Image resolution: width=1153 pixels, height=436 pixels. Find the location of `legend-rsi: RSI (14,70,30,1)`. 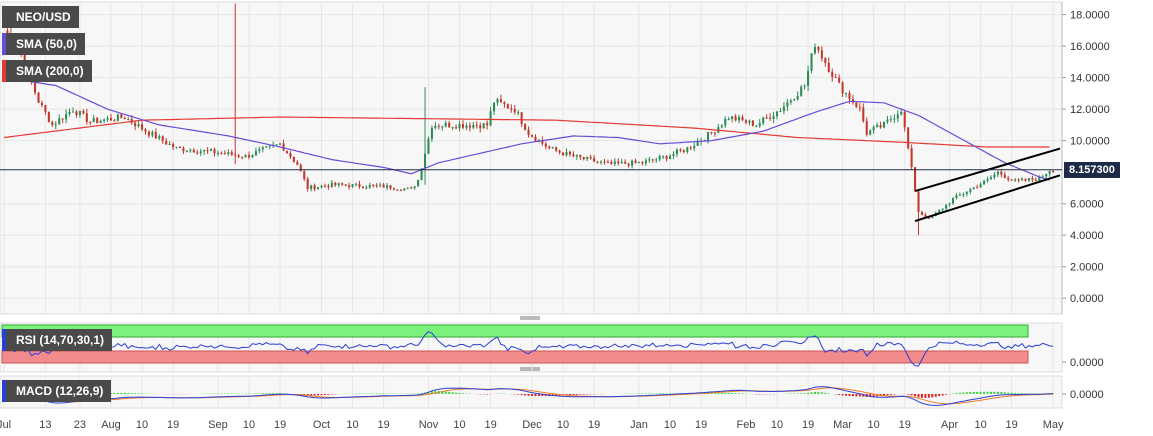

legend-rsi: RSI (14,70,30,1) is located at coordinates (57, 340).